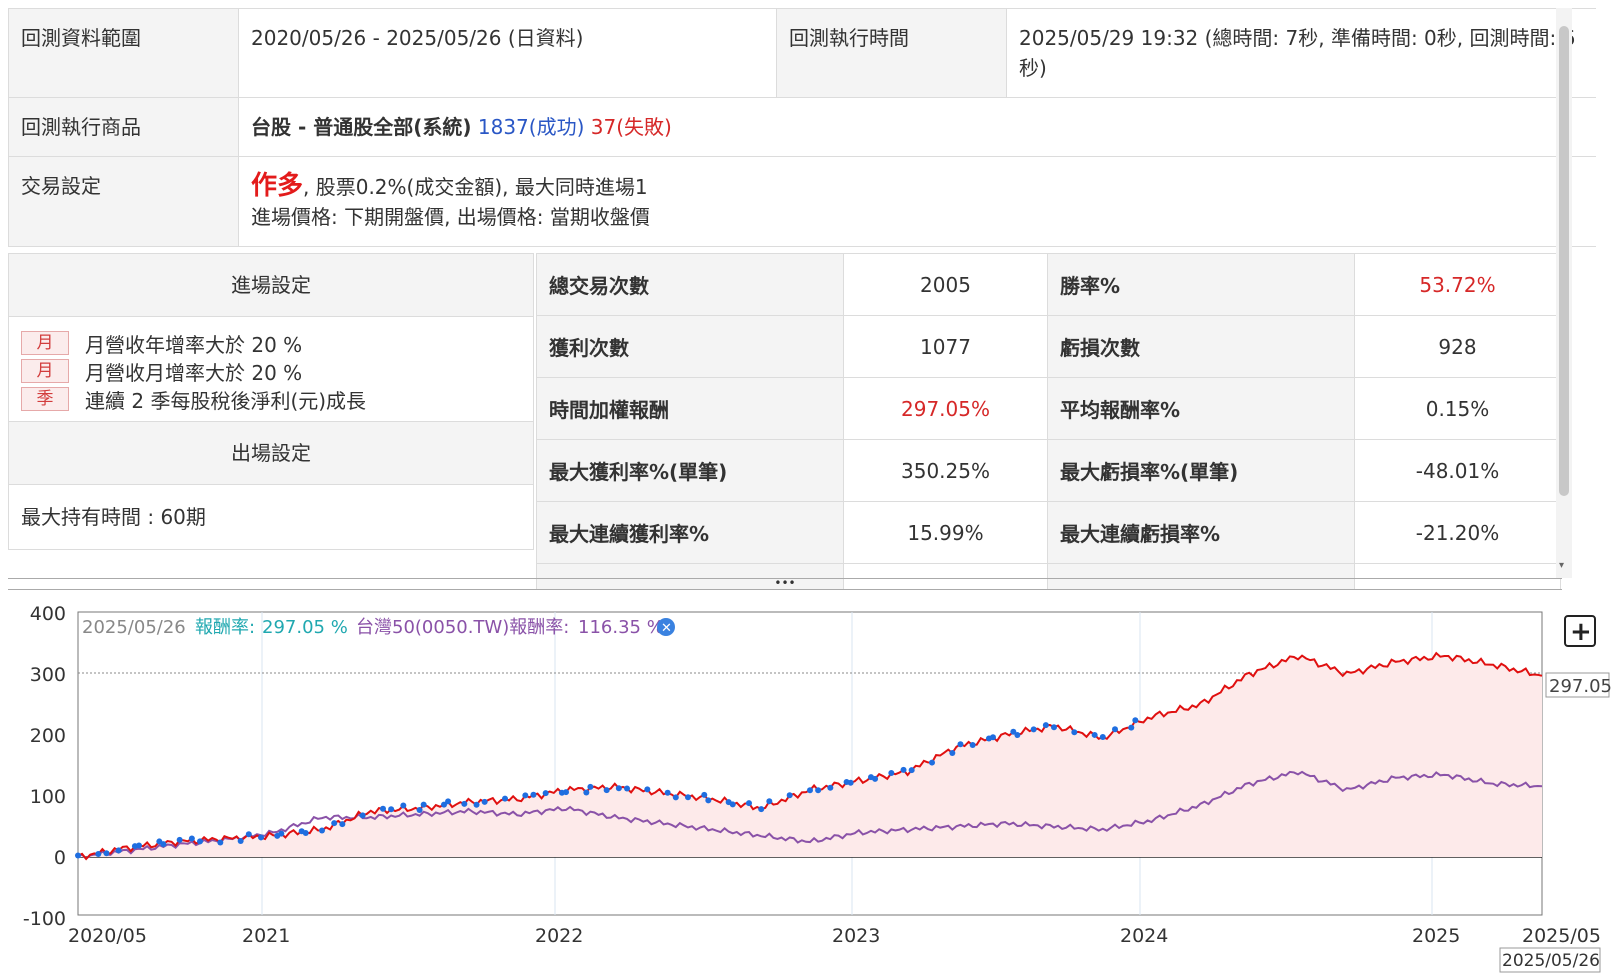  I want to click on entry-title: 進場設定, so click(271, 285).